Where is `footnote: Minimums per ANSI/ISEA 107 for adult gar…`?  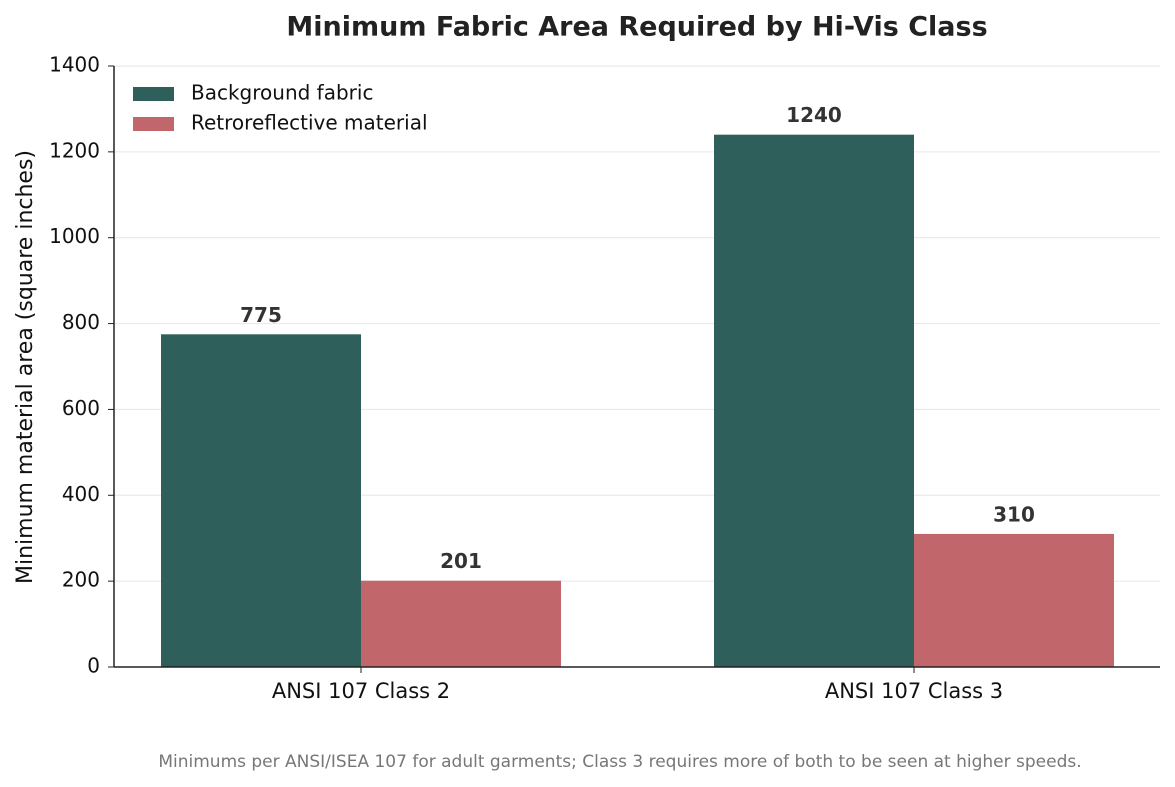 footnote: Minimums per ANSI/ISEA 107 for adult gar… is located at coordinates (619, 762).